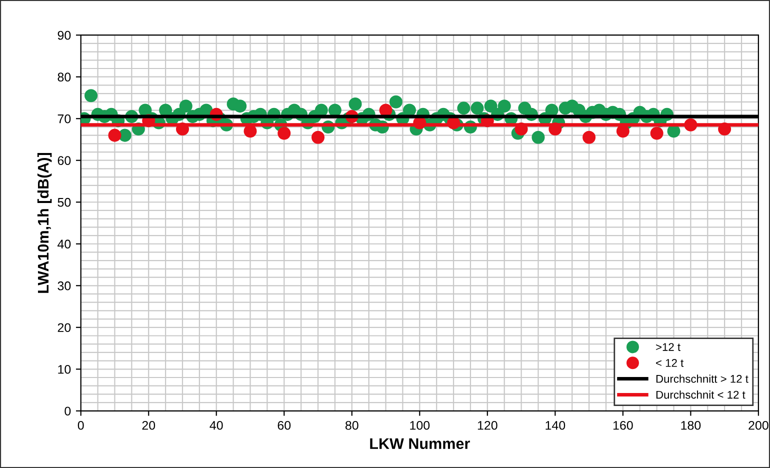 This screenshot has height=468, width=770. Describe the element at coordinates (64, 35) in the screenshot. I see `y-tick-label: 90` at that location.